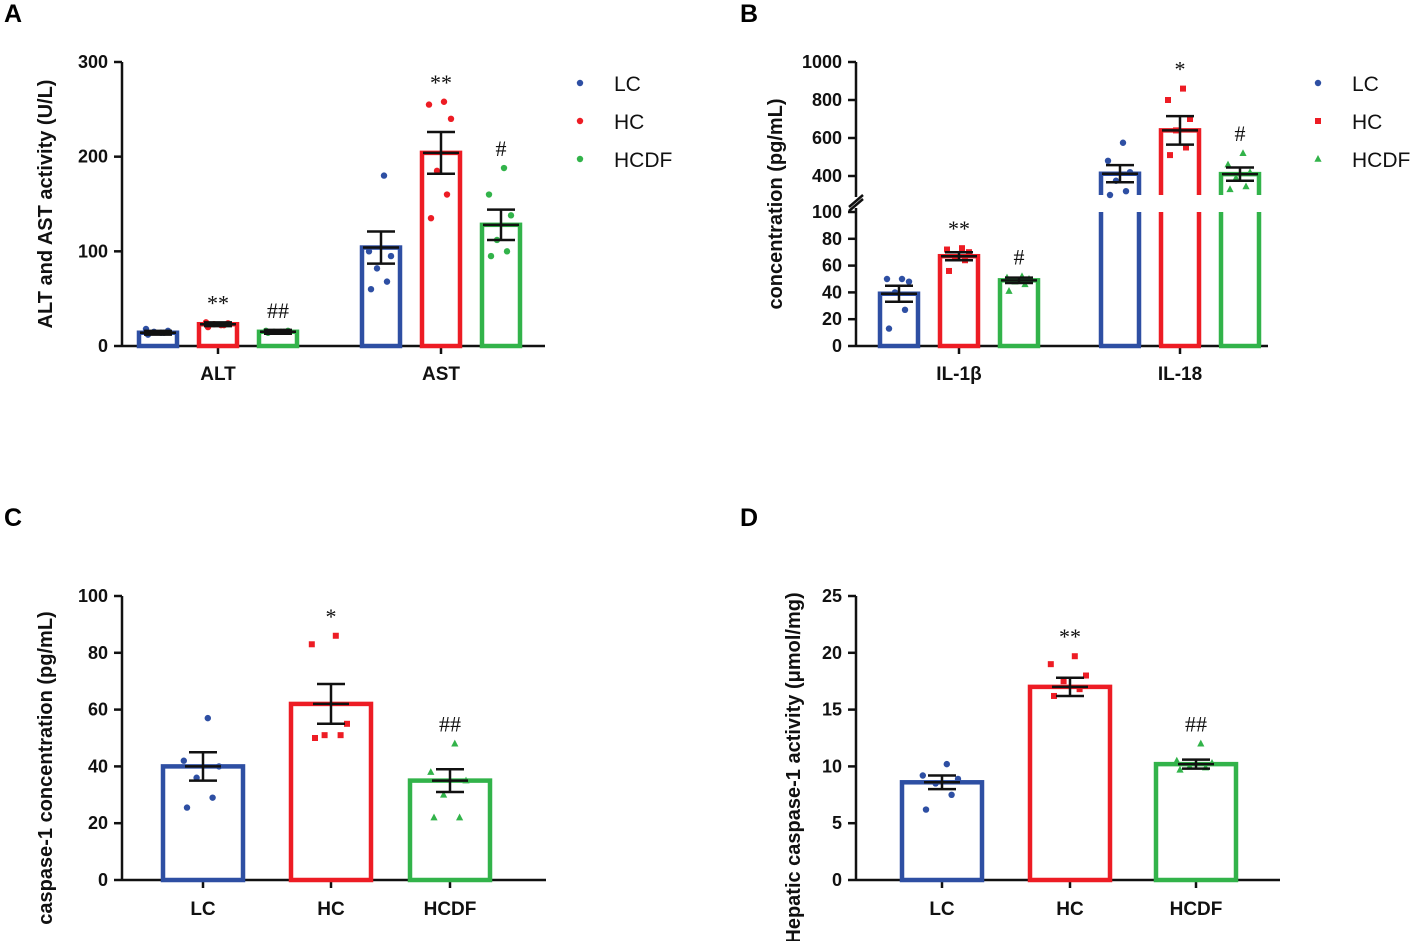  I want to click on chart_data.0-legend-marker-2, so click(580, 159).